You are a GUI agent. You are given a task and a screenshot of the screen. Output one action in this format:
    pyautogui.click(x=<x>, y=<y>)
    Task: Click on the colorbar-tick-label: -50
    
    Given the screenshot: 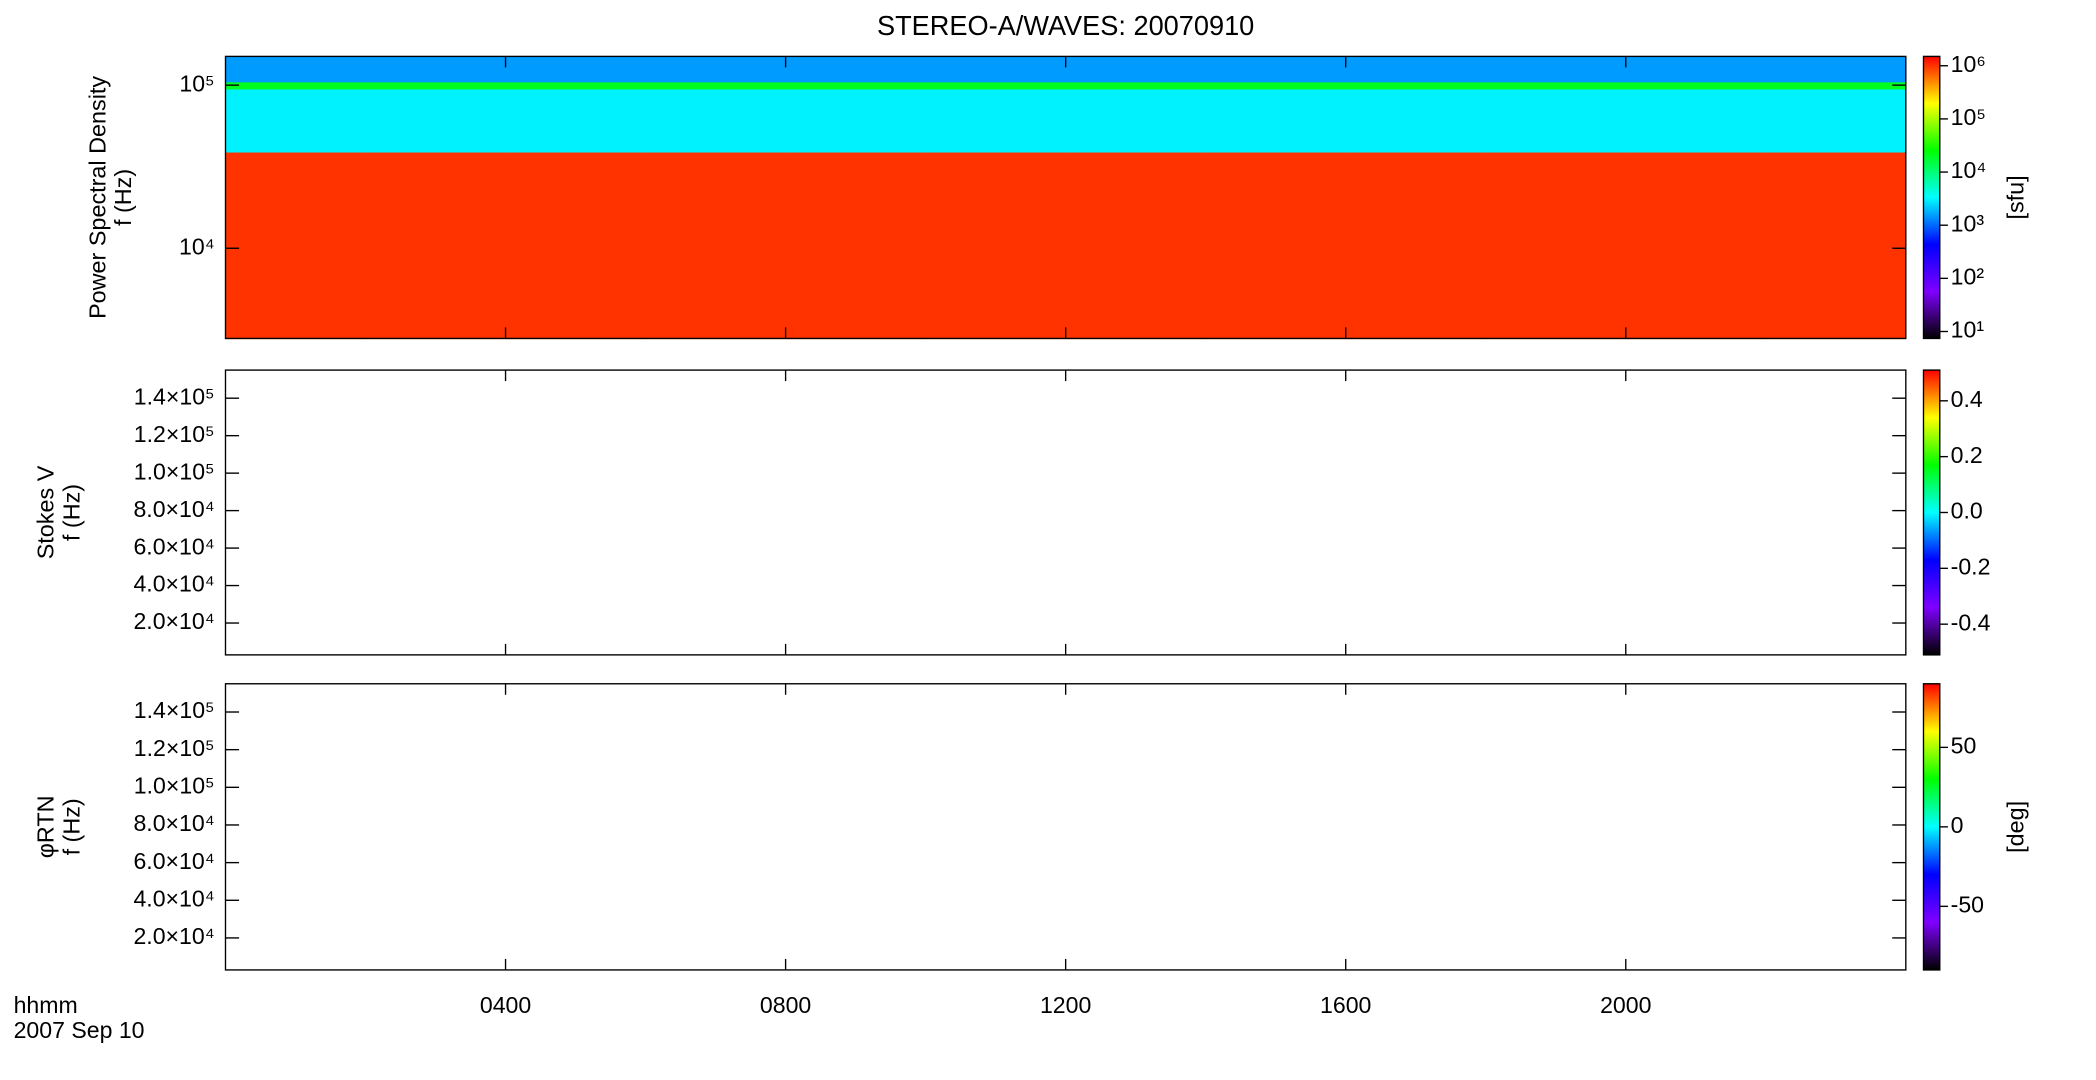 What is the action you would take?
    pyautogui.click(x=1967, y=904)
    